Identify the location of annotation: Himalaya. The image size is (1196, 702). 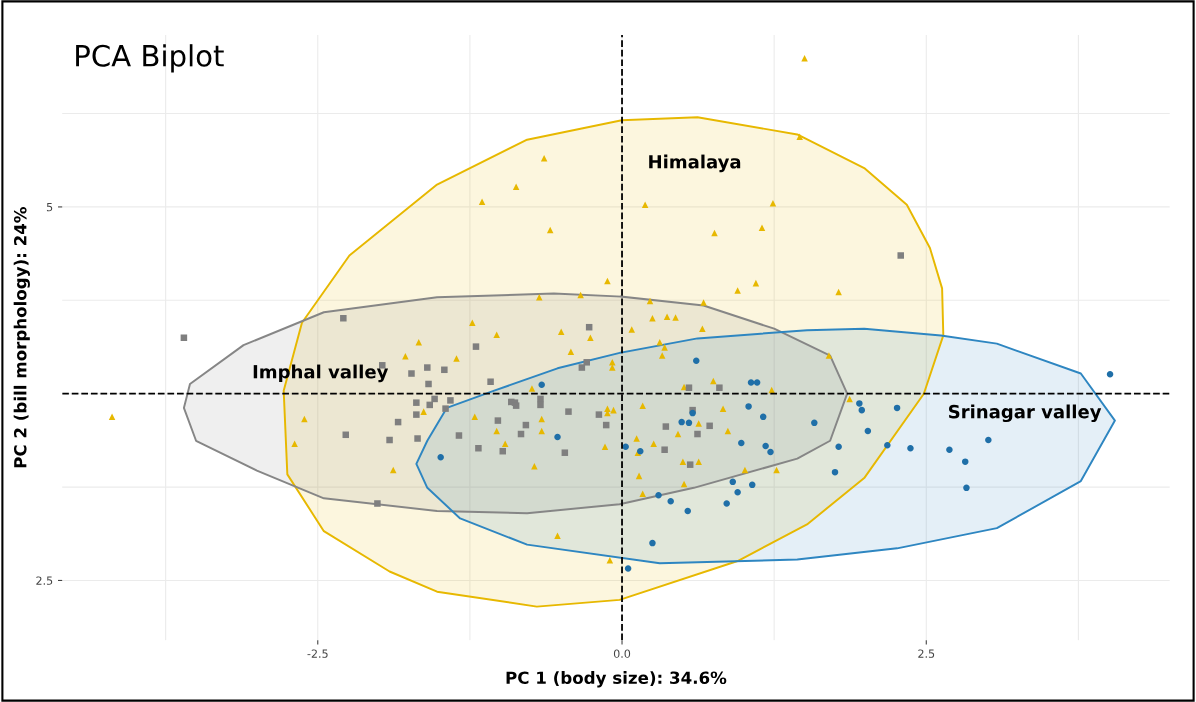
(695, 163).